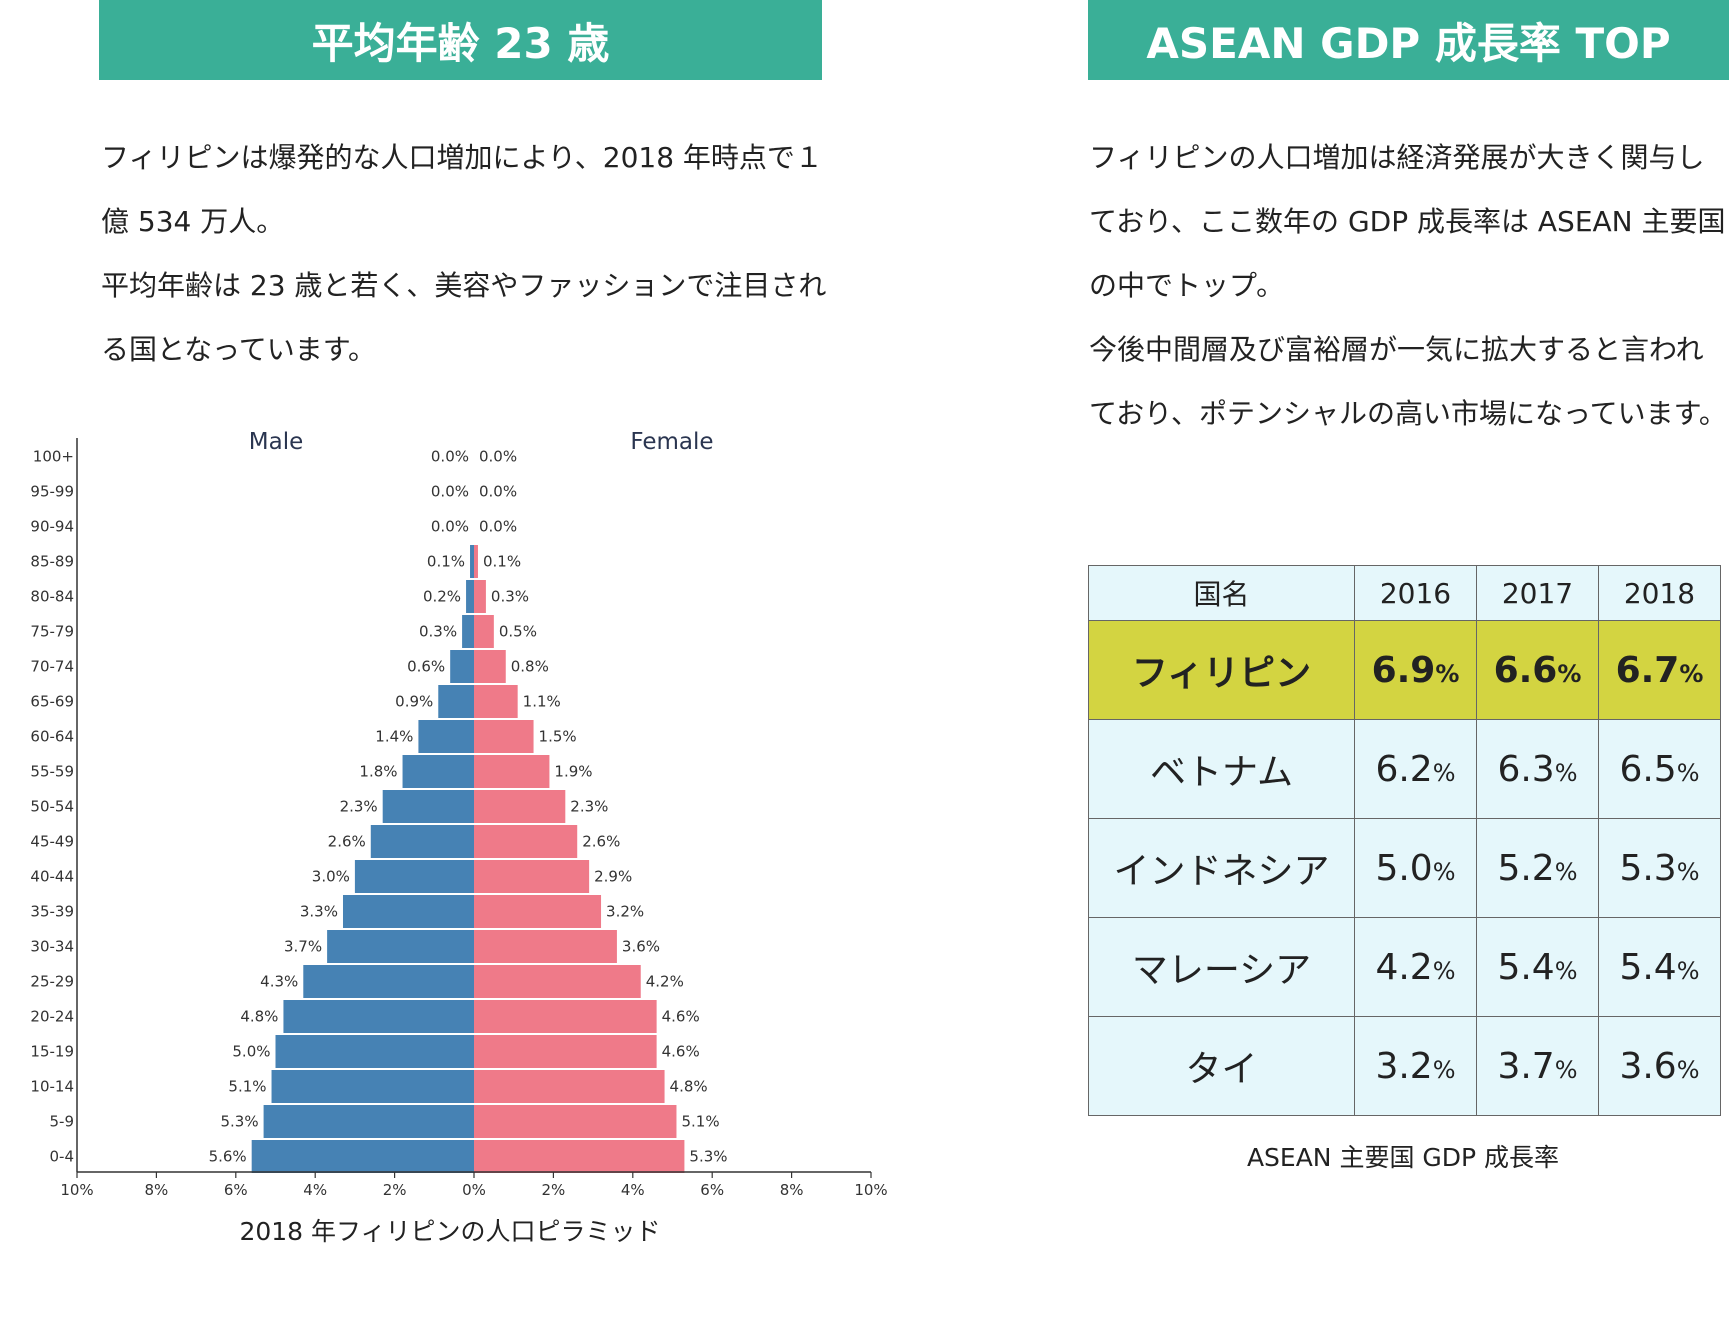 Image resolution: width=1729 pixels, height=1333 pixels. Describe the element at coordinates (450, 492) in the screenshot. I see `male-data-label: 0.0%` at that location.